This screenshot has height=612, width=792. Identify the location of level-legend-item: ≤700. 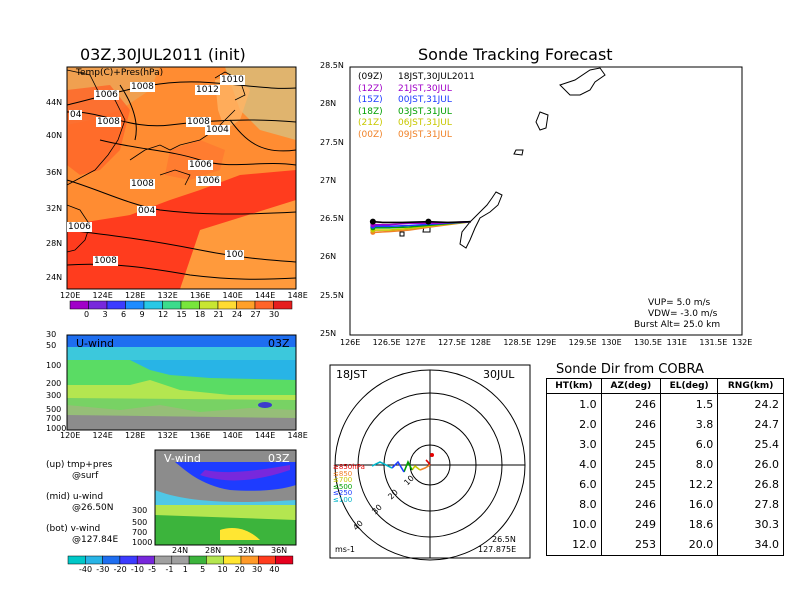
(343, 480).